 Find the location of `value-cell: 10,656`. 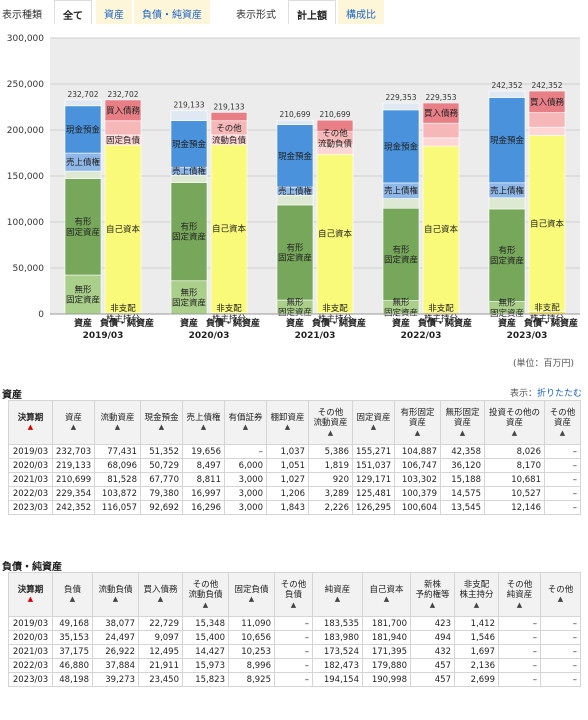

value-cell: 10,656 is located at coordinates (251, 637).